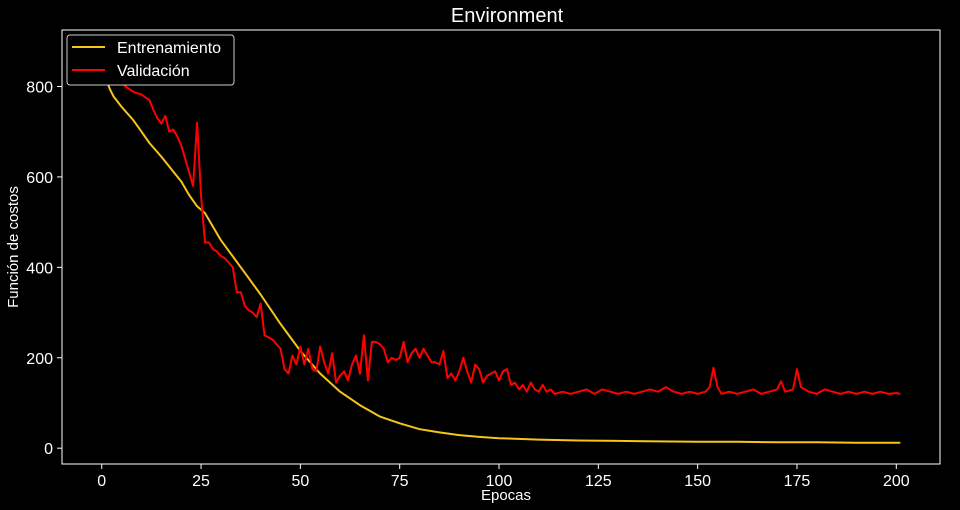 The image size is (960, 510). What do you see at coordinates (13, 247) in the screenshot?
I see `y-axis-label: Función de costos` at bounding box center [13, 247].